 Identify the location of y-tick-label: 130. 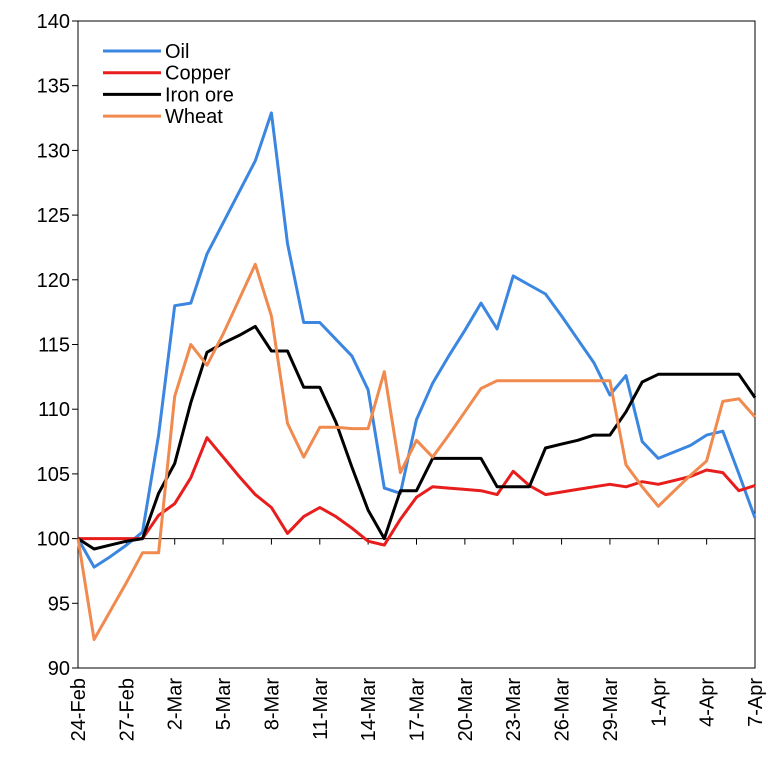
(53, 151).